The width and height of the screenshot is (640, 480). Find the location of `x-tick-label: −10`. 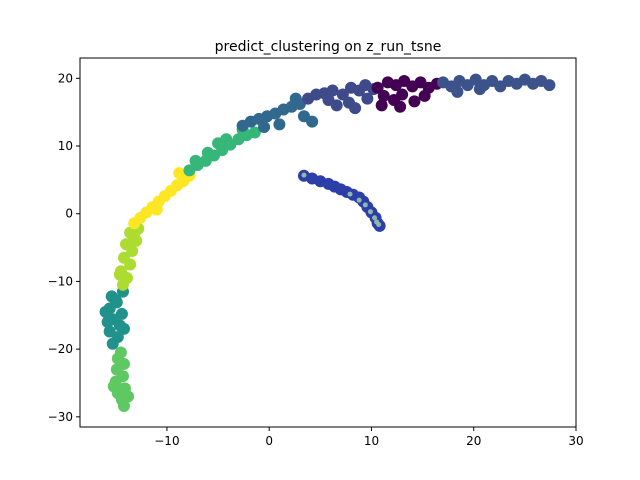

x-tick-label: −10 is located at coordinates (166, 441).